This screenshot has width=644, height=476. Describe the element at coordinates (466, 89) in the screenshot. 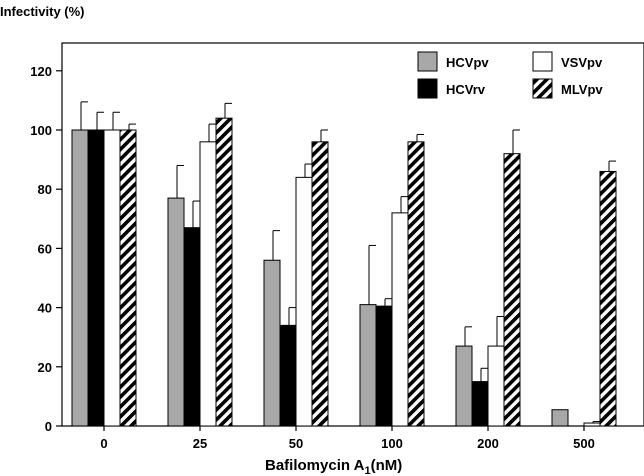

I see `legend-label-hcvrv: HCVrv` at that location.